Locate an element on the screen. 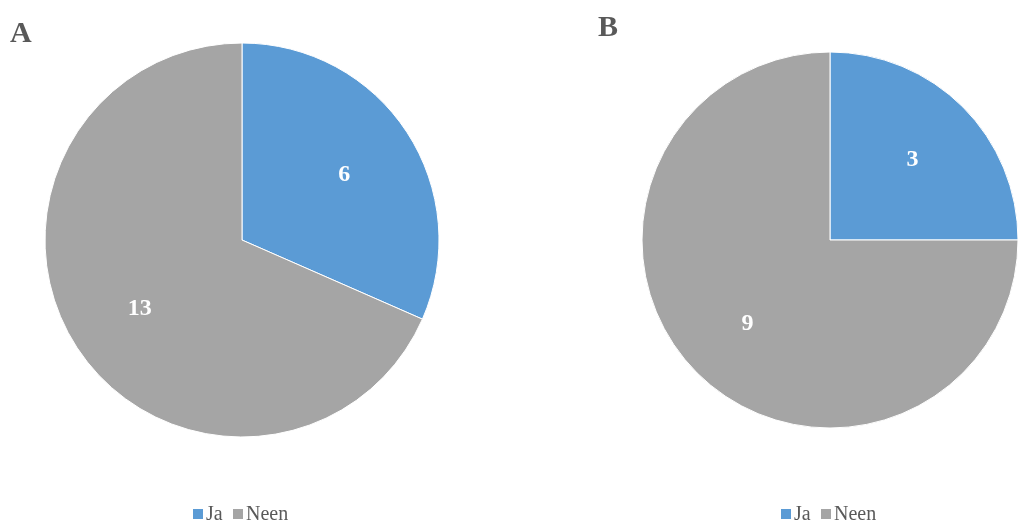 This screenshot has height=531, width=1020. chart-title: A is located at coordinates (21, 31).